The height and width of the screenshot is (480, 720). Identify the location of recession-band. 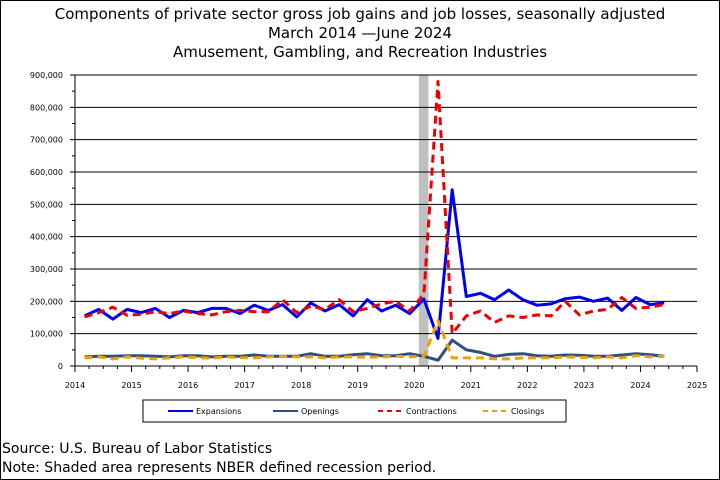
(423, 220).